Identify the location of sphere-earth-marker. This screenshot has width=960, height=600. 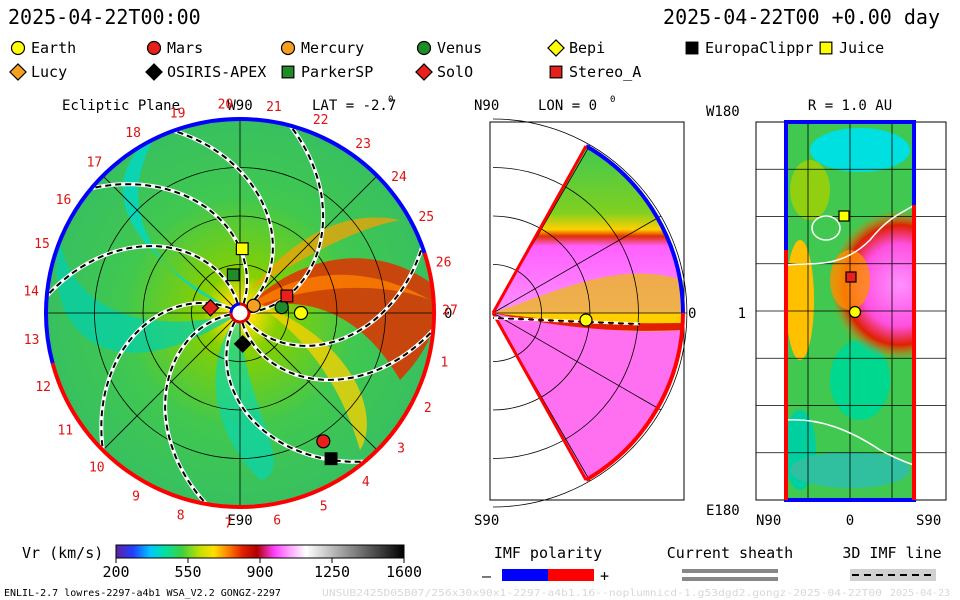
(855, 312).